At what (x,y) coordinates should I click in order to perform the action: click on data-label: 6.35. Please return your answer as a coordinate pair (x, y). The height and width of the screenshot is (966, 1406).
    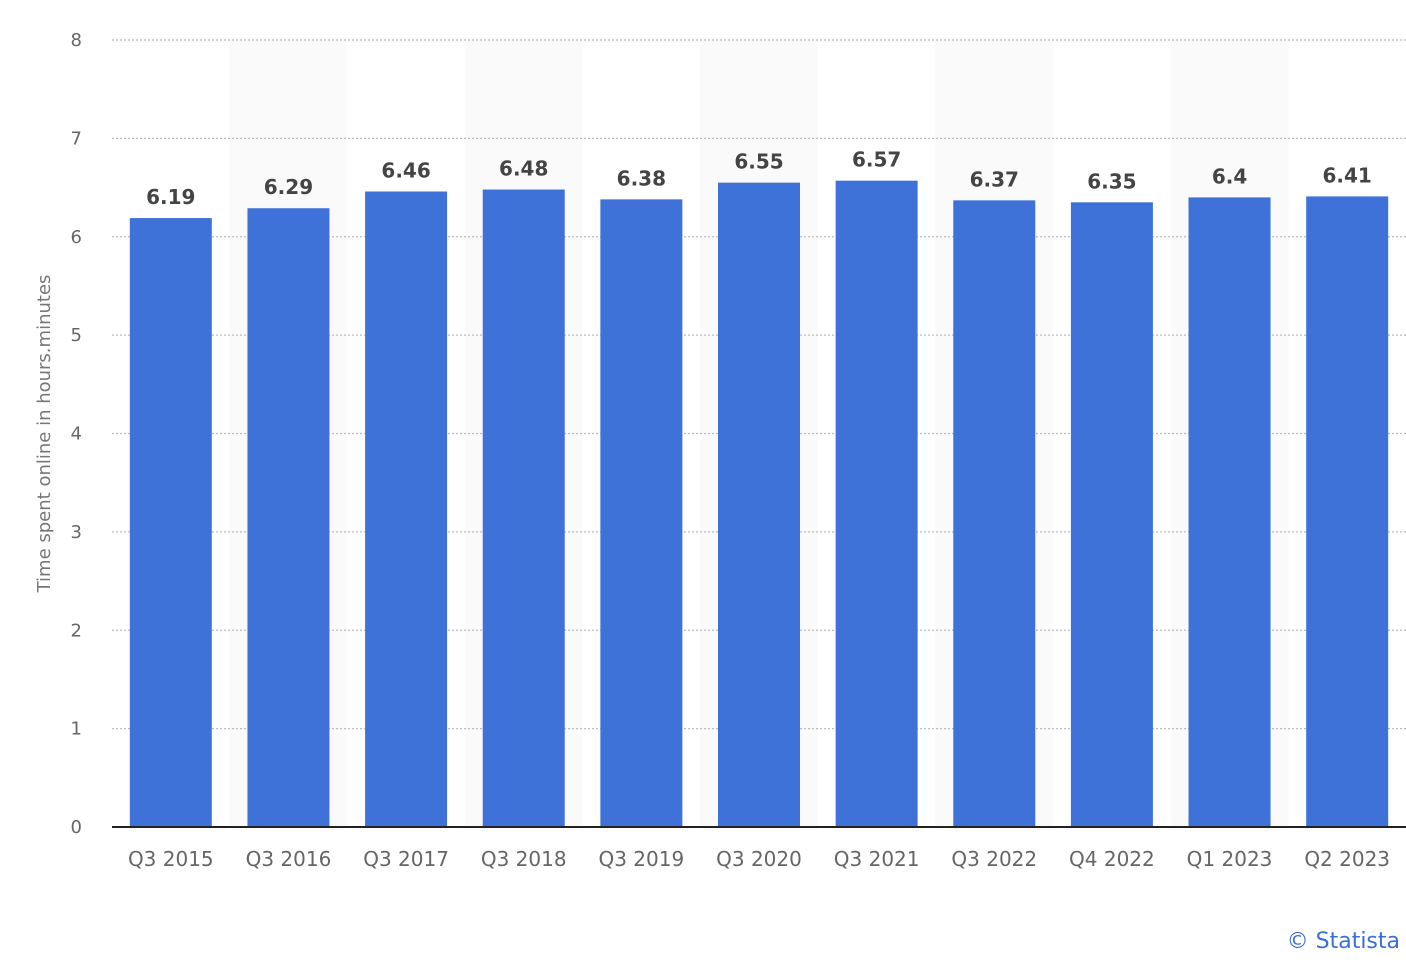
    Looking at the image, I should click on (1111, 181).